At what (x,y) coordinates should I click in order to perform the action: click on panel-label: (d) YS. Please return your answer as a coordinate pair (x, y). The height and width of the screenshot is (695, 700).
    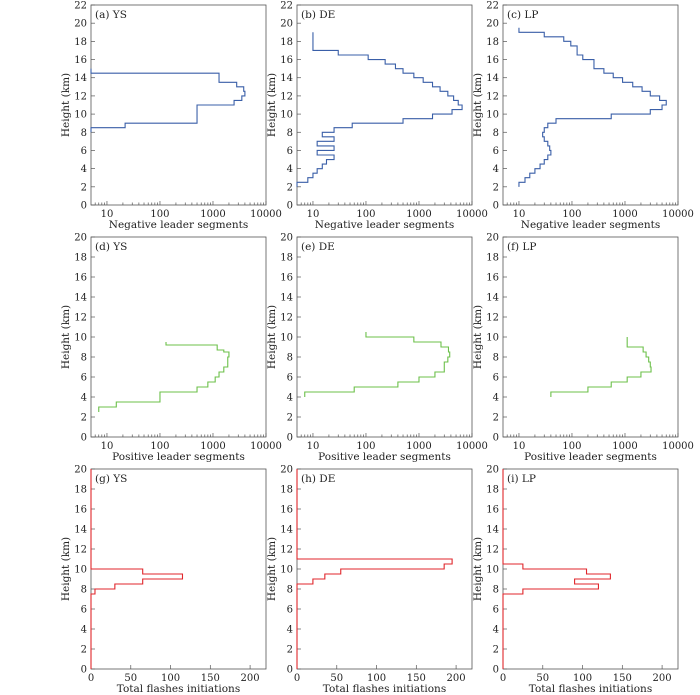
    Looking at the image, I should click on (111, 247).